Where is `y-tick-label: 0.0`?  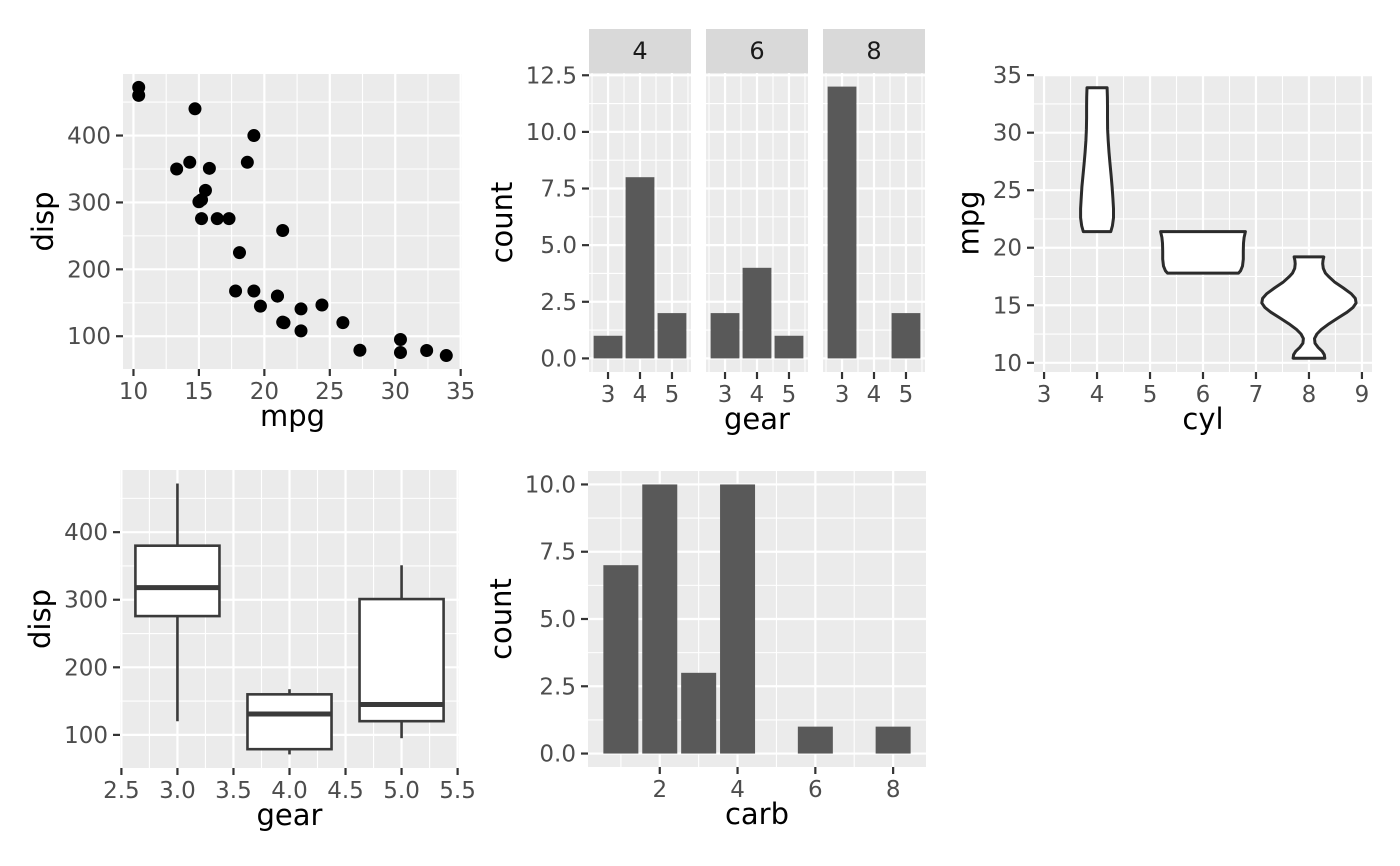 y-tick-label: 0.0 is located at coordinates (558, 359).